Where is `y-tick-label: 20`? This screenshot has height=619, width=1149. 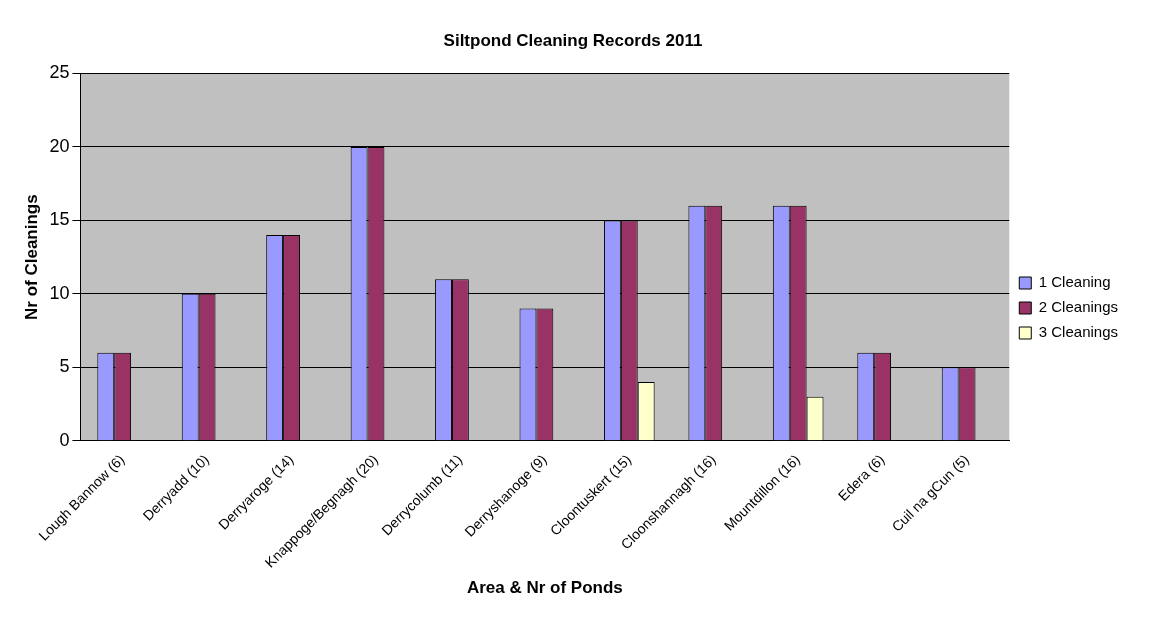 y-tick-label: 20 is located at coordinates (59, 145).